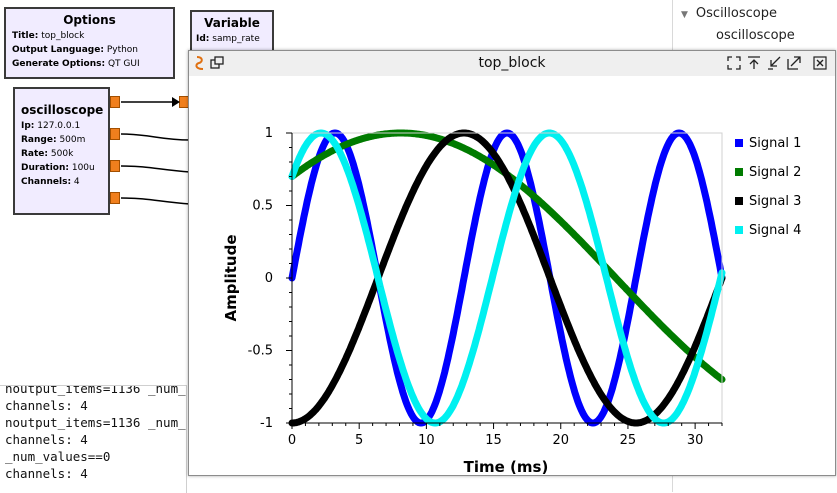 Image resolution: width=837 pixels, height=493 pixels. I want to click on options-param-generate: Generate Options: QT GUI, so click(76, 64).